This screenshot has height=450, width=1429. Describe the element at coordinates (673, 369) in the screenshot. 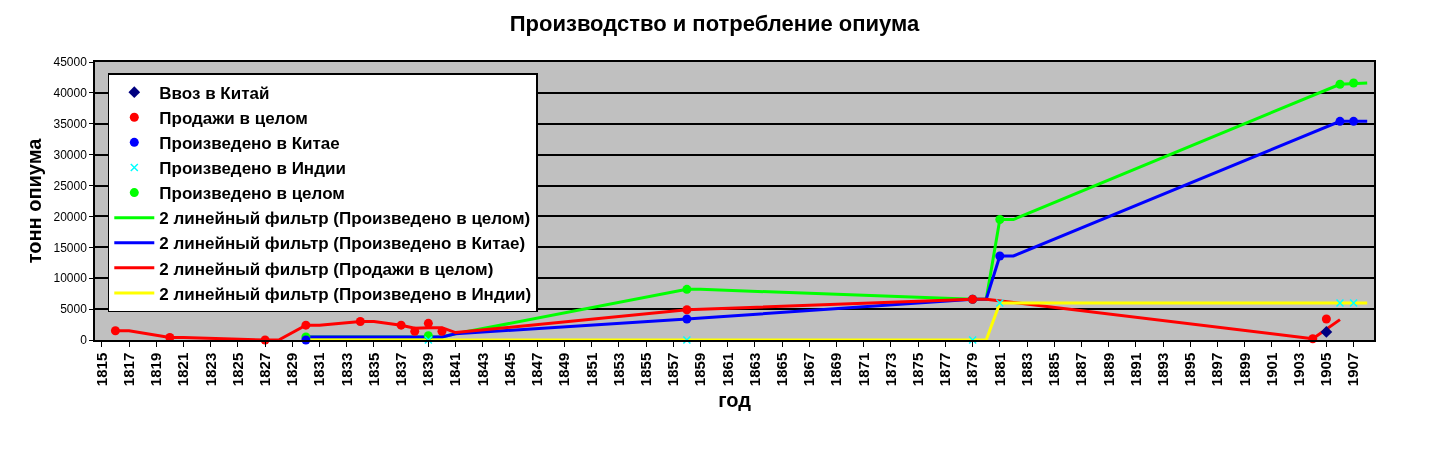

I see `x-tick-label: 1857` at that location.